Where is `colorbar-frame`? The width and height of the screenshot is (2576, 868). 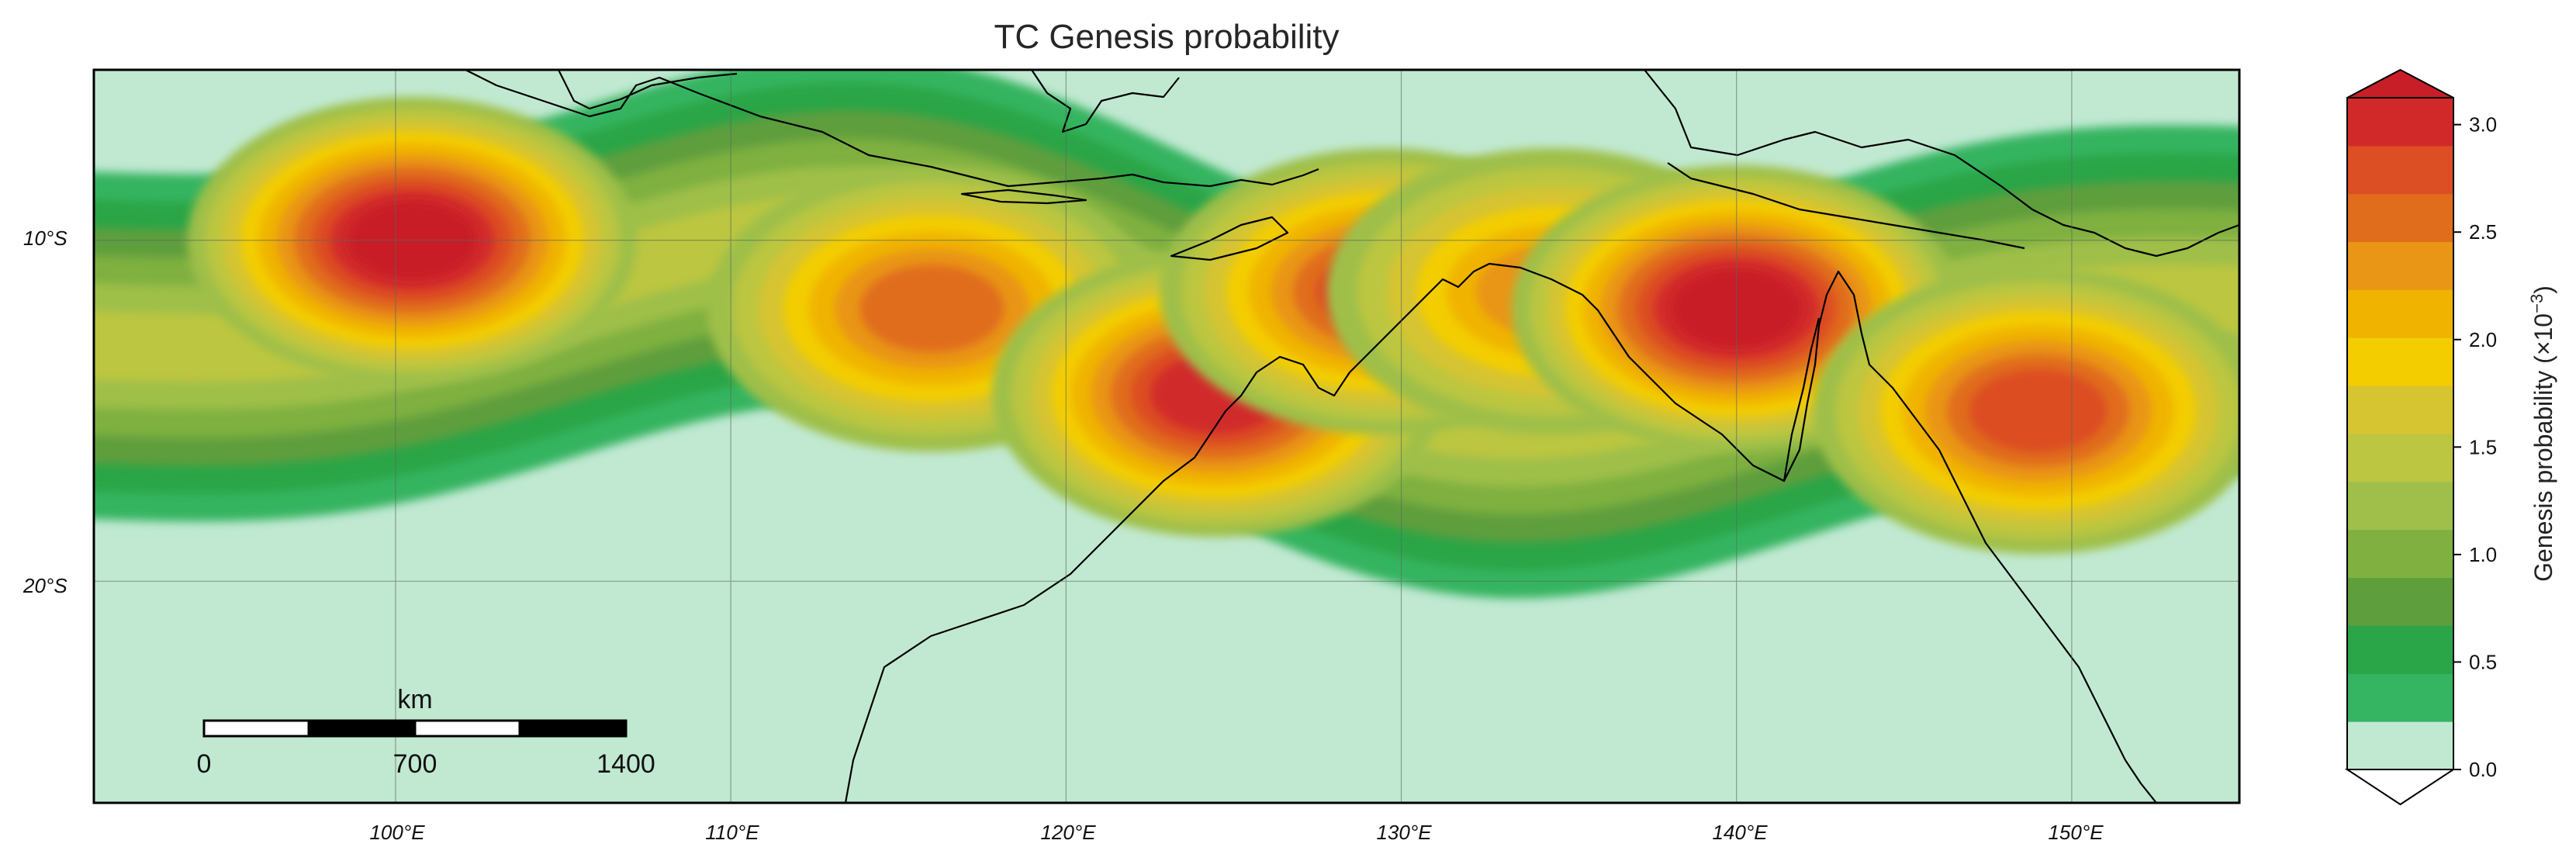 colorbar-frame is located at coordinates (2400, 434).